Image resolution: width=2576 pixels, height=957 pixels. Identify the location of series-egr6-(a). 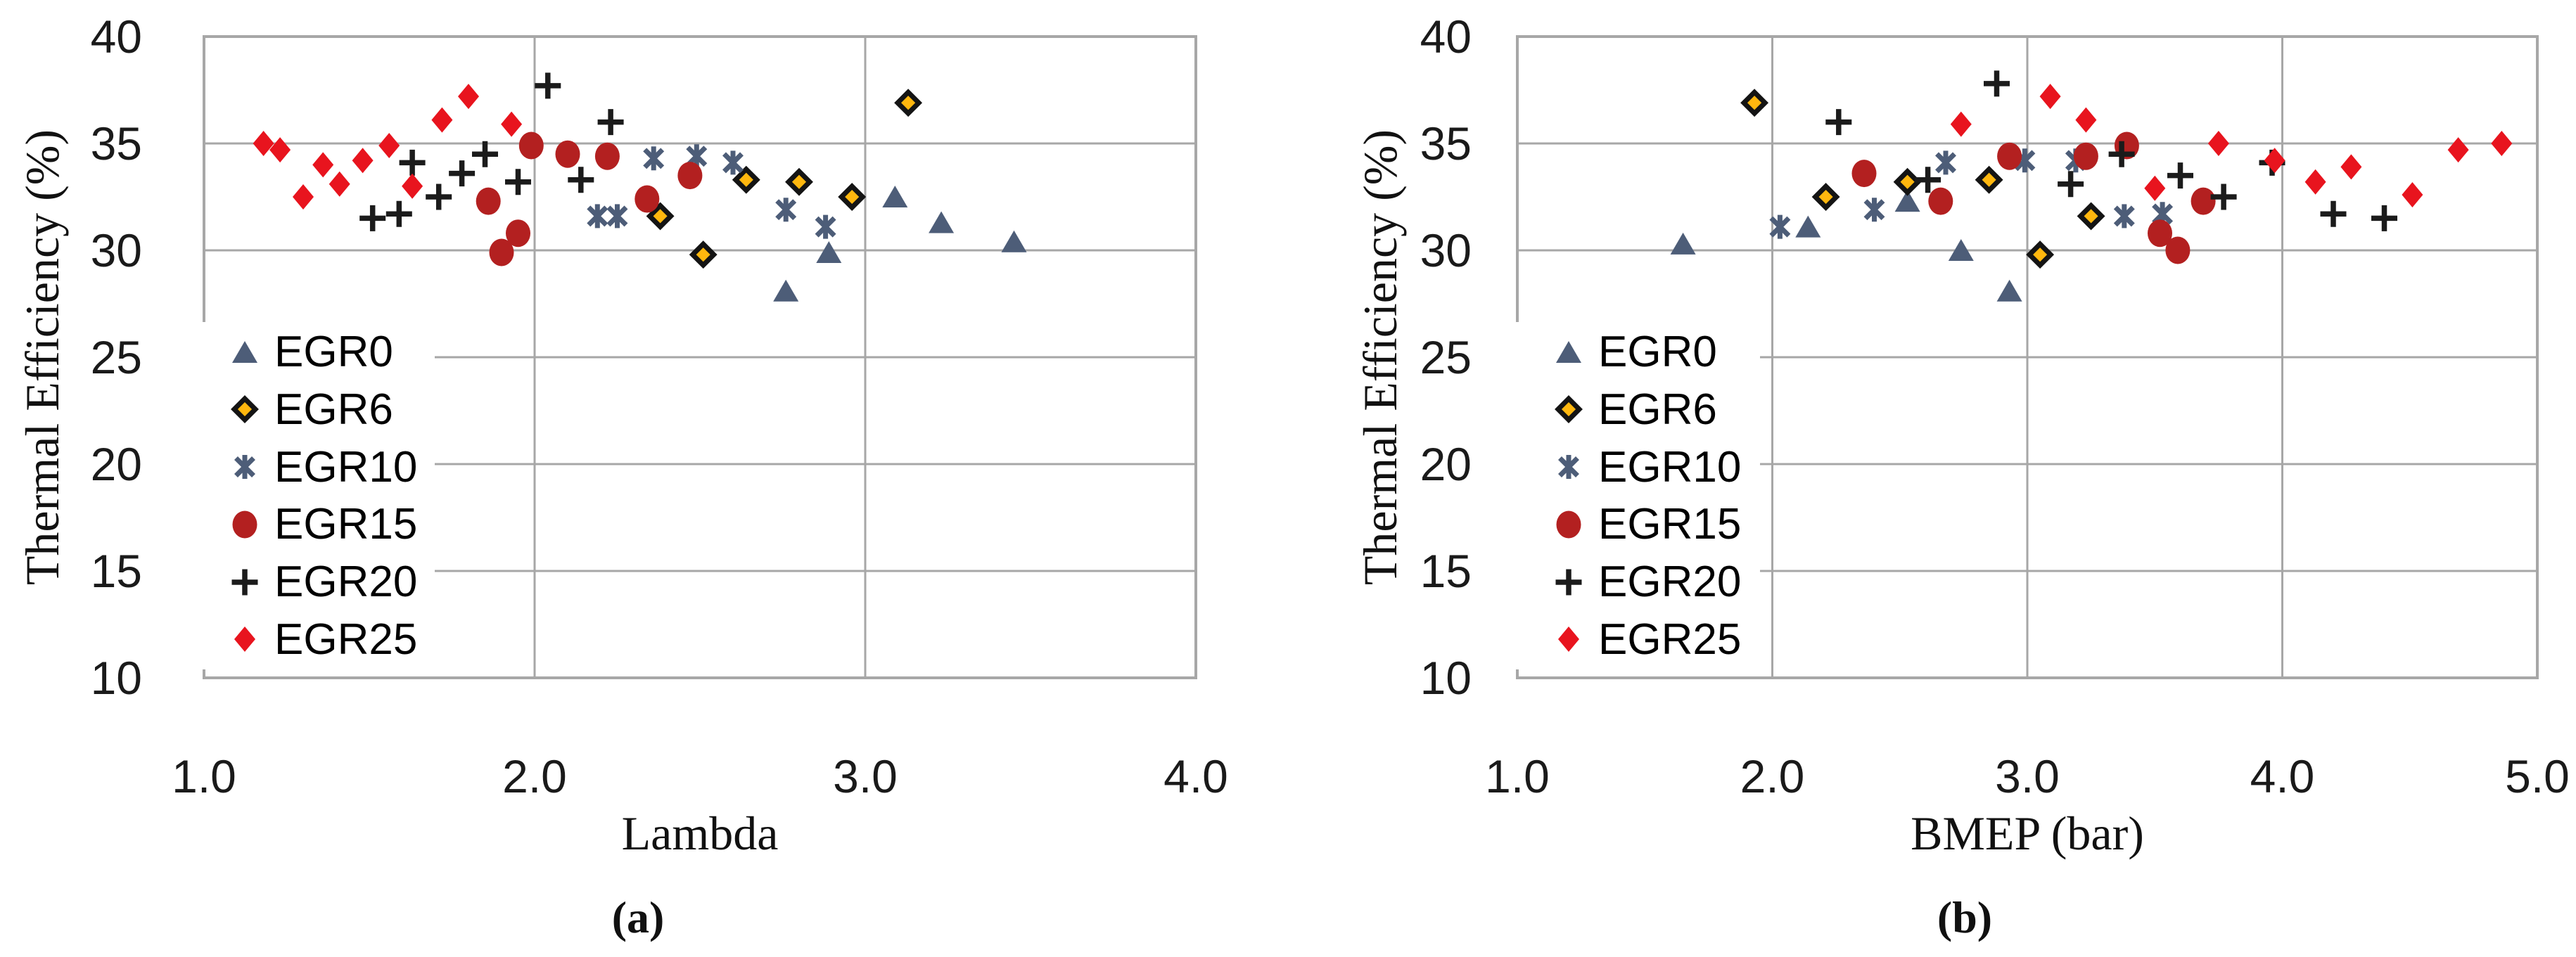
(784, 179).